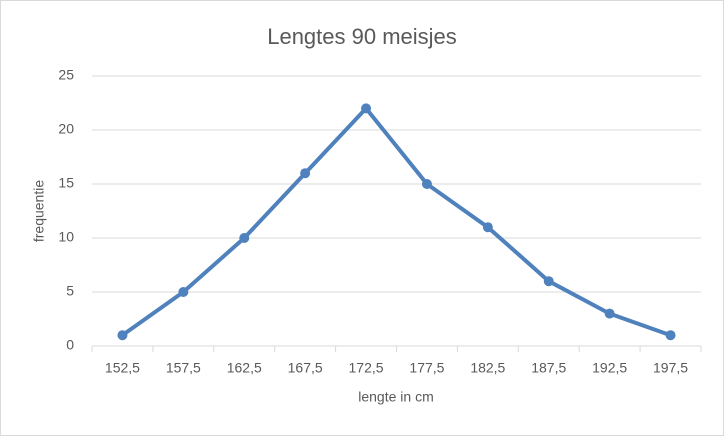 The height and width of the screenshot is (436, 724). What do you see at coordinates (362, 36) in the screenshot?
I see `chart-title: Lengtes 90 meisjes` at bounding box center [362, 36].